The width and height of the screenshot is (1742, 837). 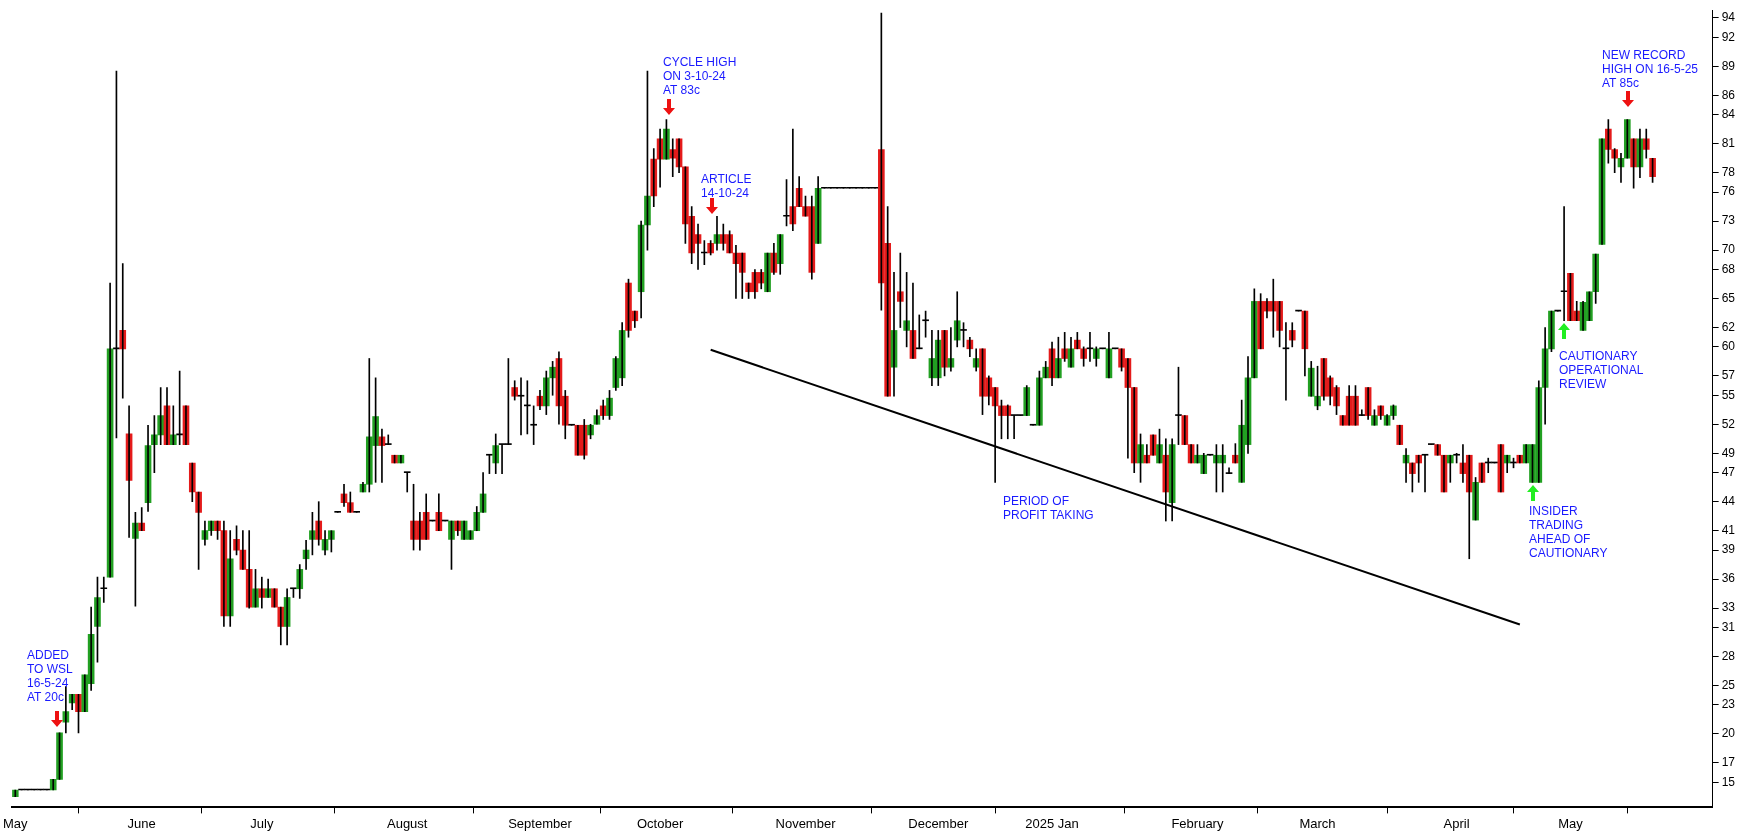 I want to click on x-tick-label: 2025 Jan, so click(x=1052, y=823).